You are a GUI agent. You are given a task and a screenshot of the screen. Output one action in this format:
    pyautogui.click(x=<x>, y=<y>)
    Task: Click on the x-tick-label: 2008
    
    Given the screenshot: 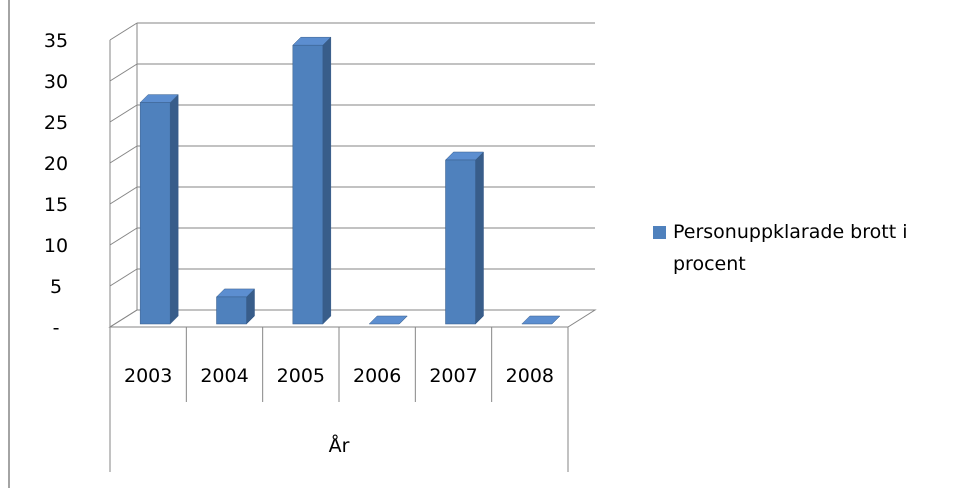 What is the action you would take?
    pyautogui.click(x=530, y=376)
    